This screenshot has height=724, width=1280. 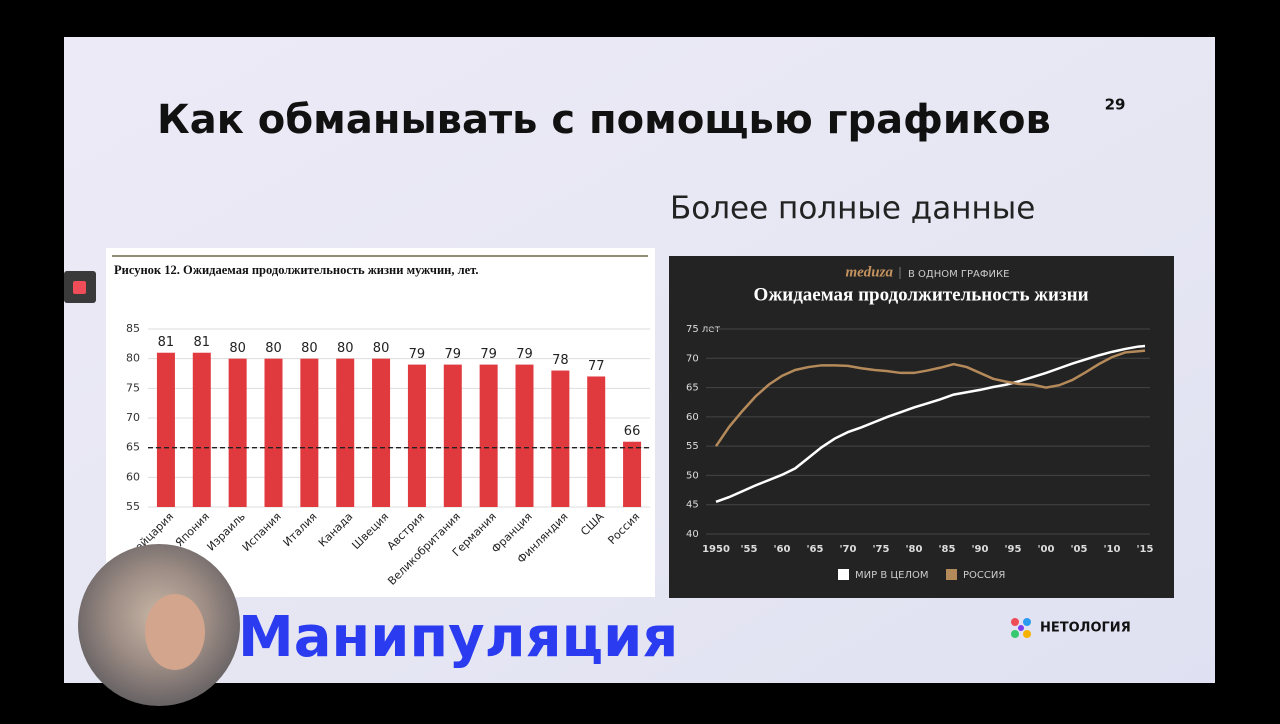 What do you see at coordinates (881, 549) in the screenshot?
I see `x-tick-label: '75` at bounding box center [881, 549].